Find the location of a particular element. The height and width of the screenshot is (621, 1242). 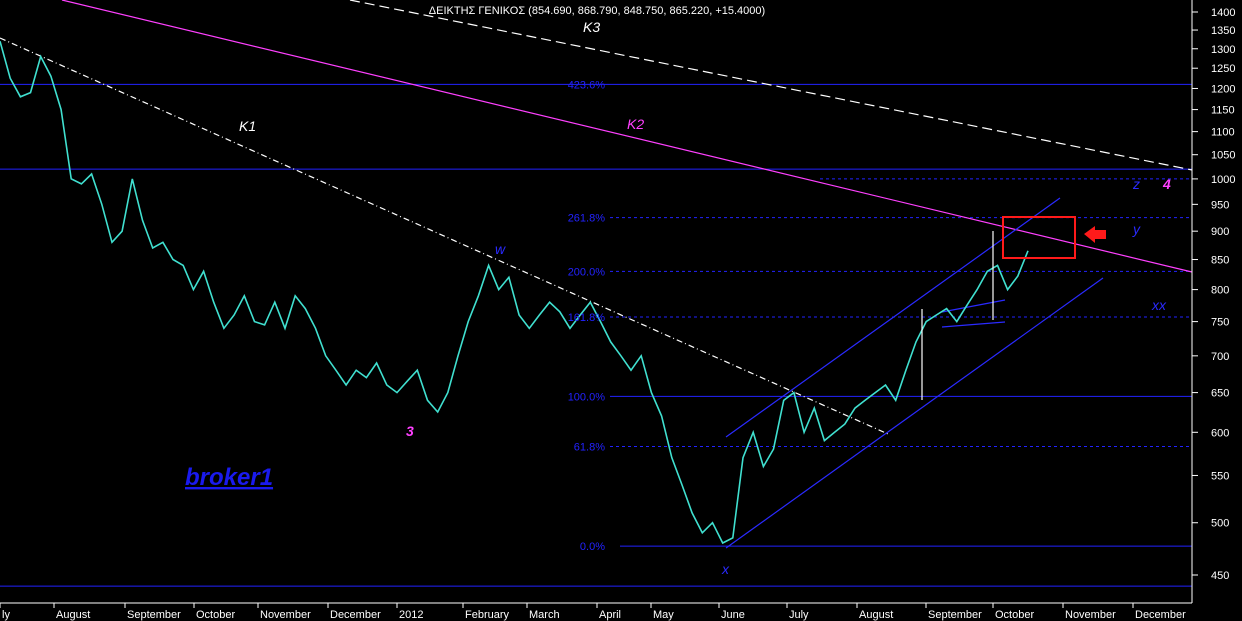

watermark-text: broker1 is located at coordinates (229, 477).